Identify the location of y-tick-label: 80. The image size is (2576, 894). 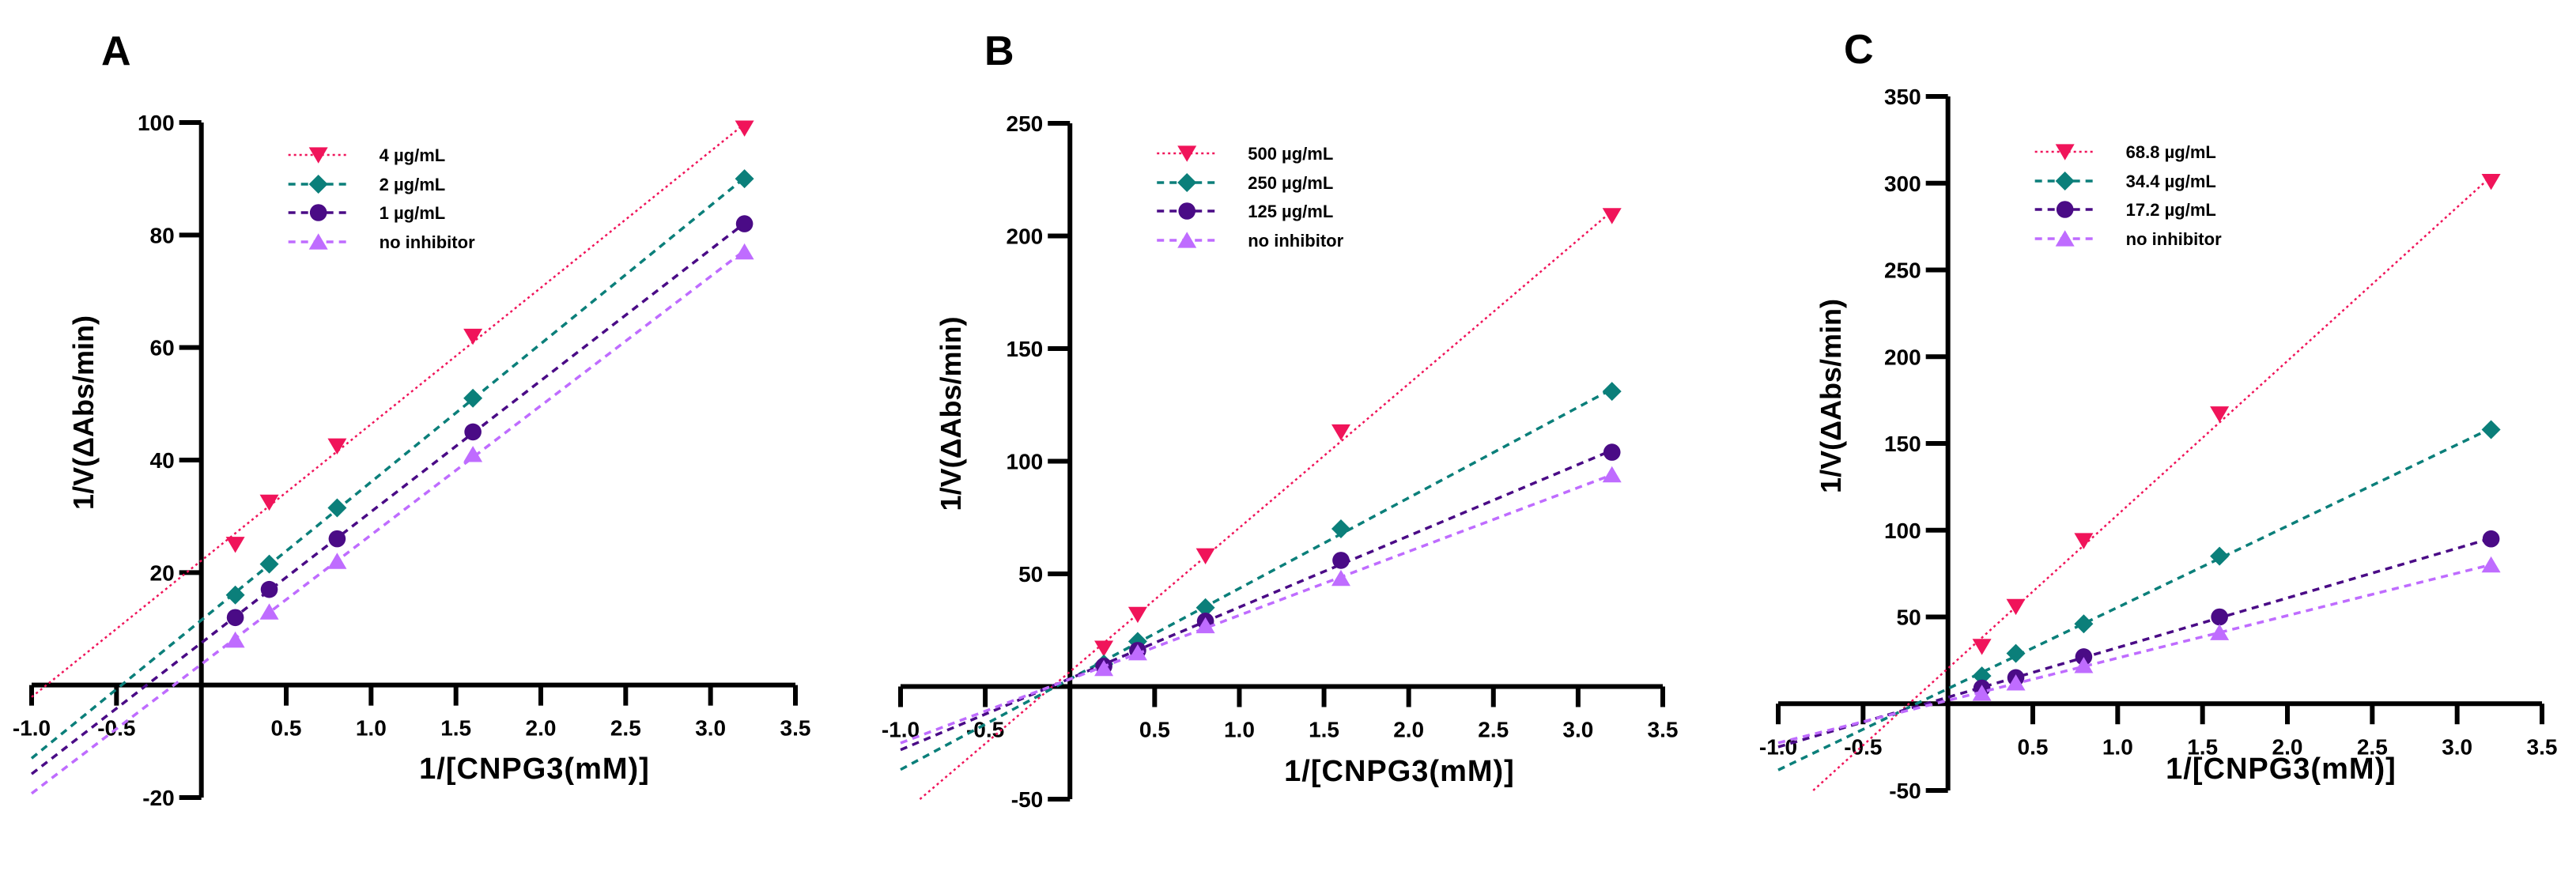
(162, 235).